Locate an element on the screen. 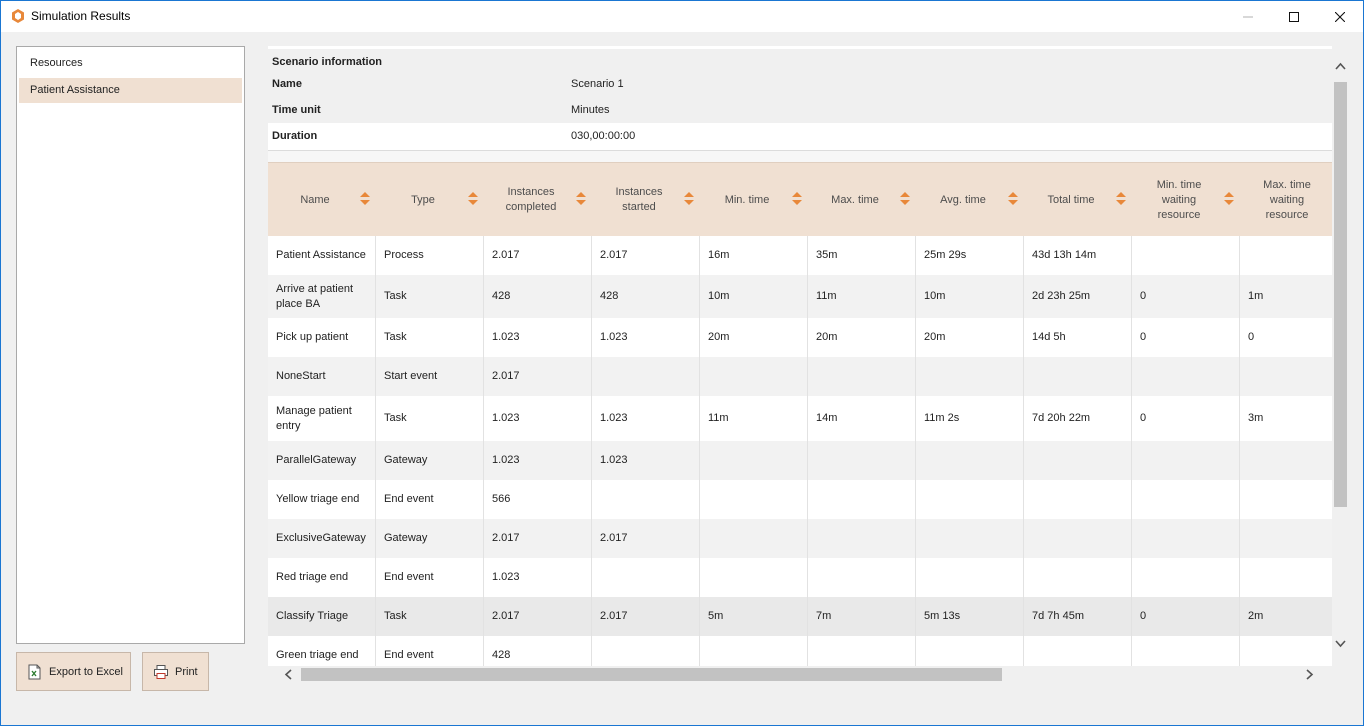 This screenshot has height=726, width=1364. column-header-min-waiting: Min. time waiting resource is located at coordinates (1186, 200).